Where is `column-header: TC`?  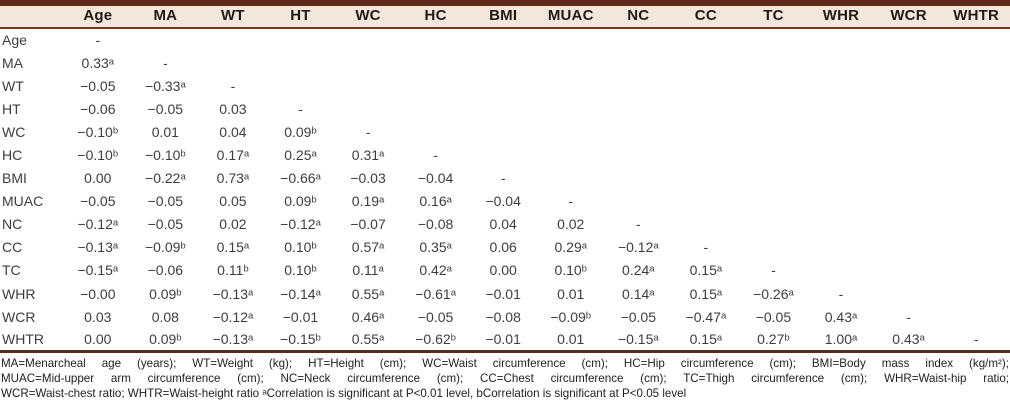 column-header: TC is located at coordinates (773, 16).